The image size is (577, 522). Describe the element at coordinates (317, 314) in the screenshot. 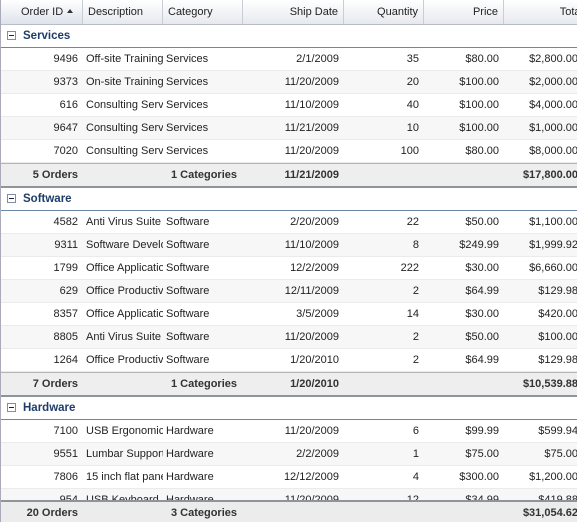

I see `cell-ship-date: 3/5/2009` at that location.